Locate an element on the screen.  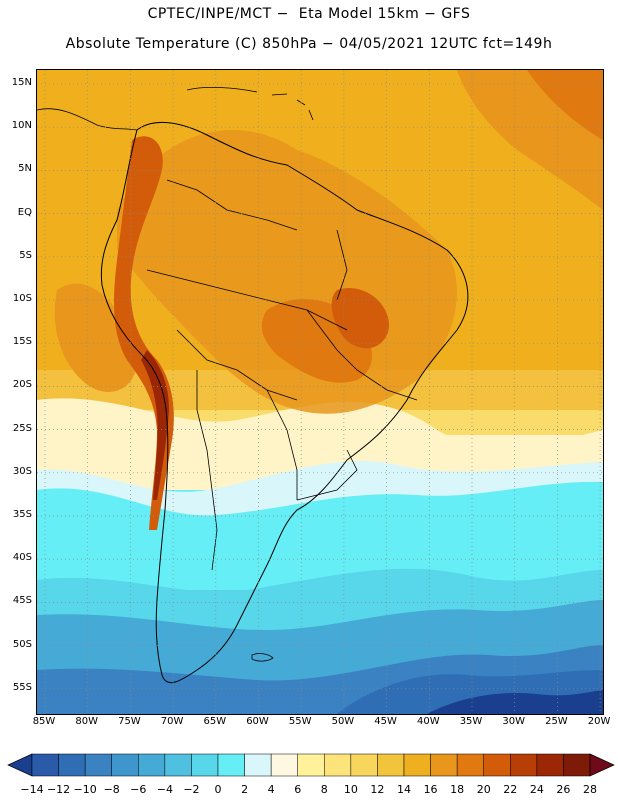
lat-label: 20S is located at coordinates (22, 385).